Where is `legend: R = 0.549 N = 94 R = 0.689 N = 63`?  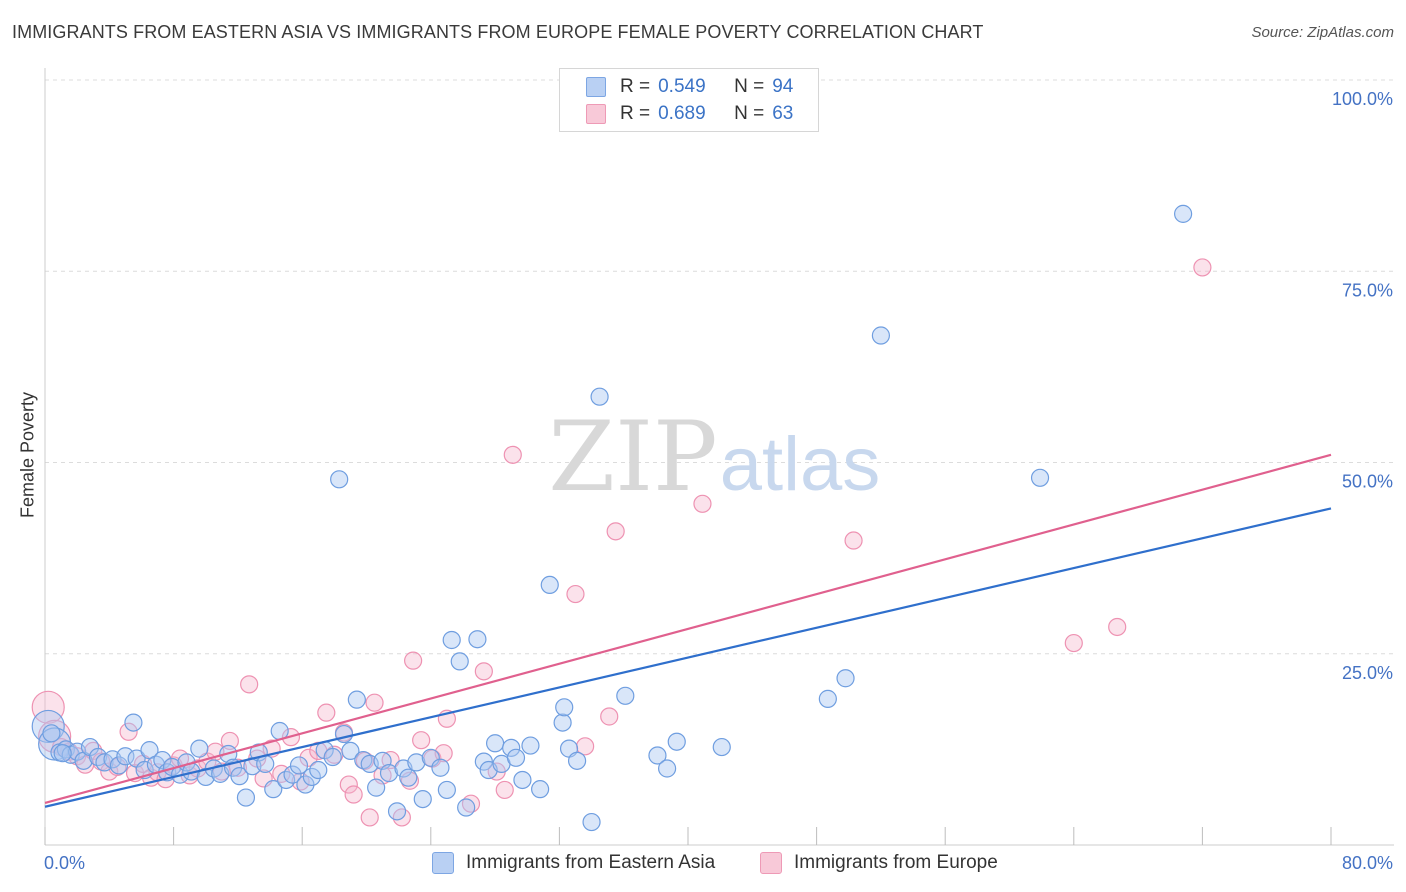 legend: R = 0.549 N = 94 R = 0.689 N = 63 is located at coordinates (689, 100).